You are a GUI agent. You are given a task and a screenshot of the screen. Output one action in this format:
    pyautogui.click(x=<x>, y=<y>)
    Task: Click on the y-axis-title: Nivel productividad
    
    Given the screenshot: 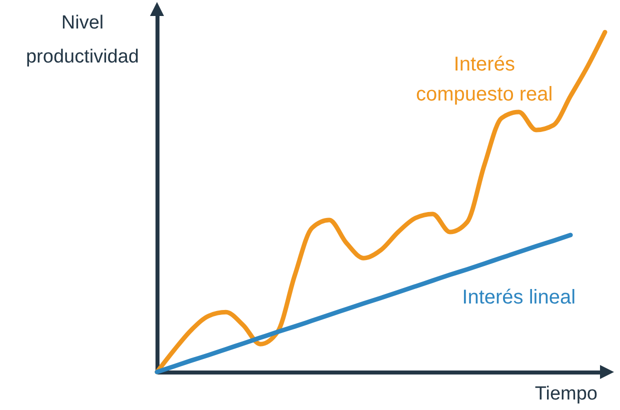 What is the action you would take?
    pyautogui.click(x=83, y=40)
    